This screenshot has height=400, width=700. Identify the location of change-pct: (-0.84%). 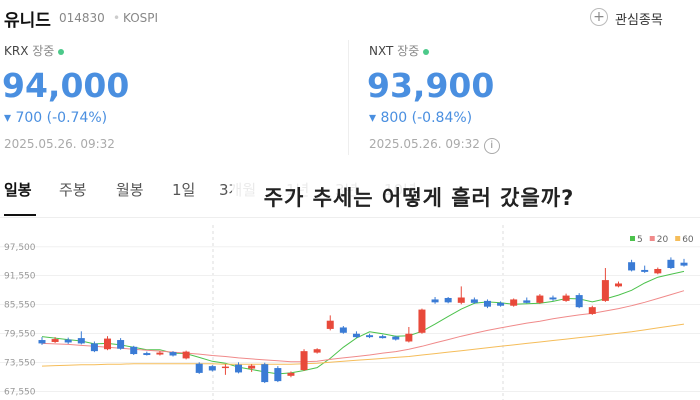
(442, 118).